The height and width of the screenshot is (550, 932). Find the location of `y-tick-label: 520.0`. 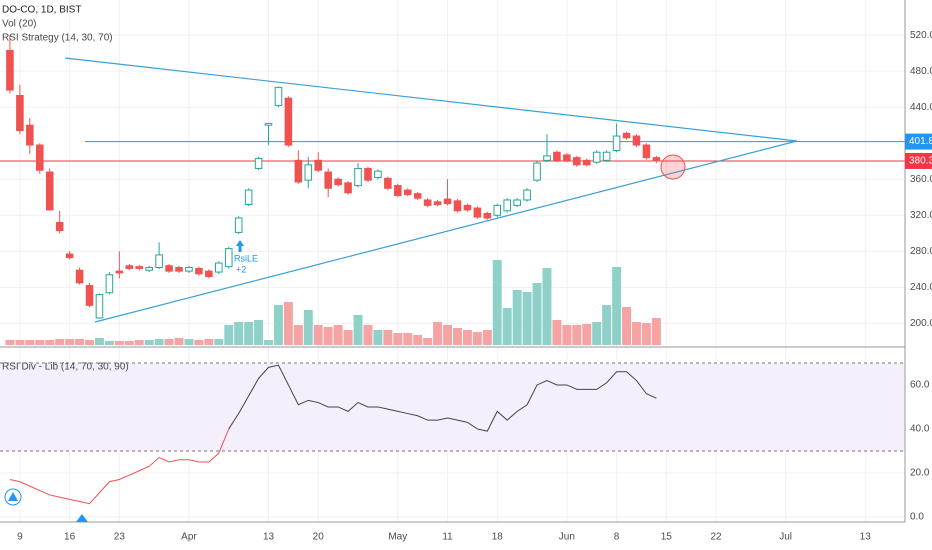

y-tick-label: 520.0 is located at coordinates (921, 35).